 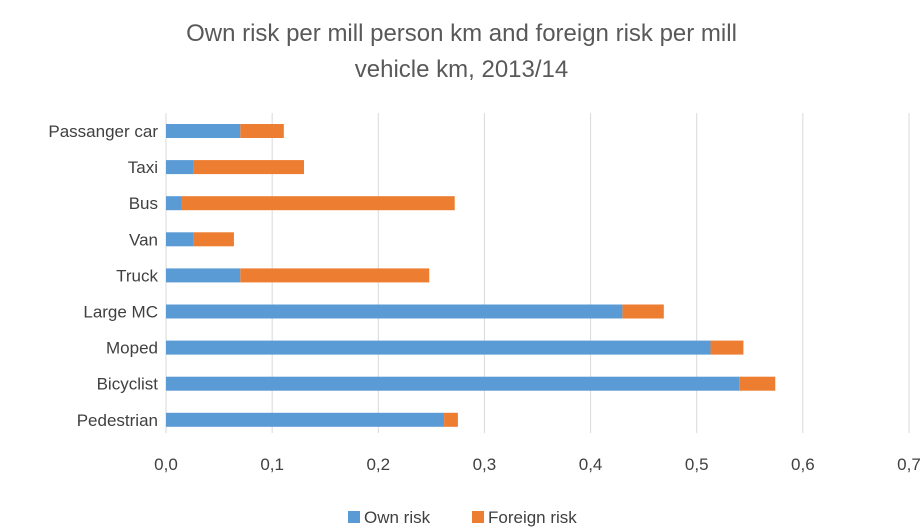 I want to click on legend: Own risk Foreign risk, so click(x=462, y=517).